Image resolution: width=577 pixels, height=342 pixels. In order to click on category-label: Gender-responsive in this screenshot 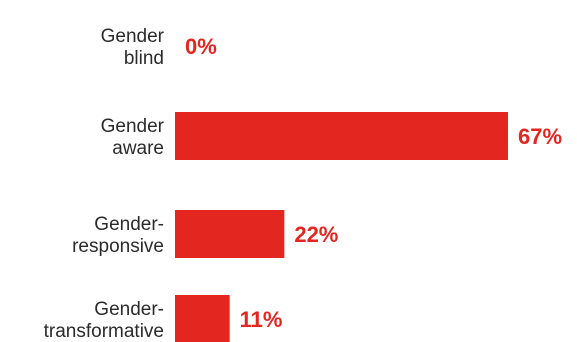, I will do `click(118, 235)`.